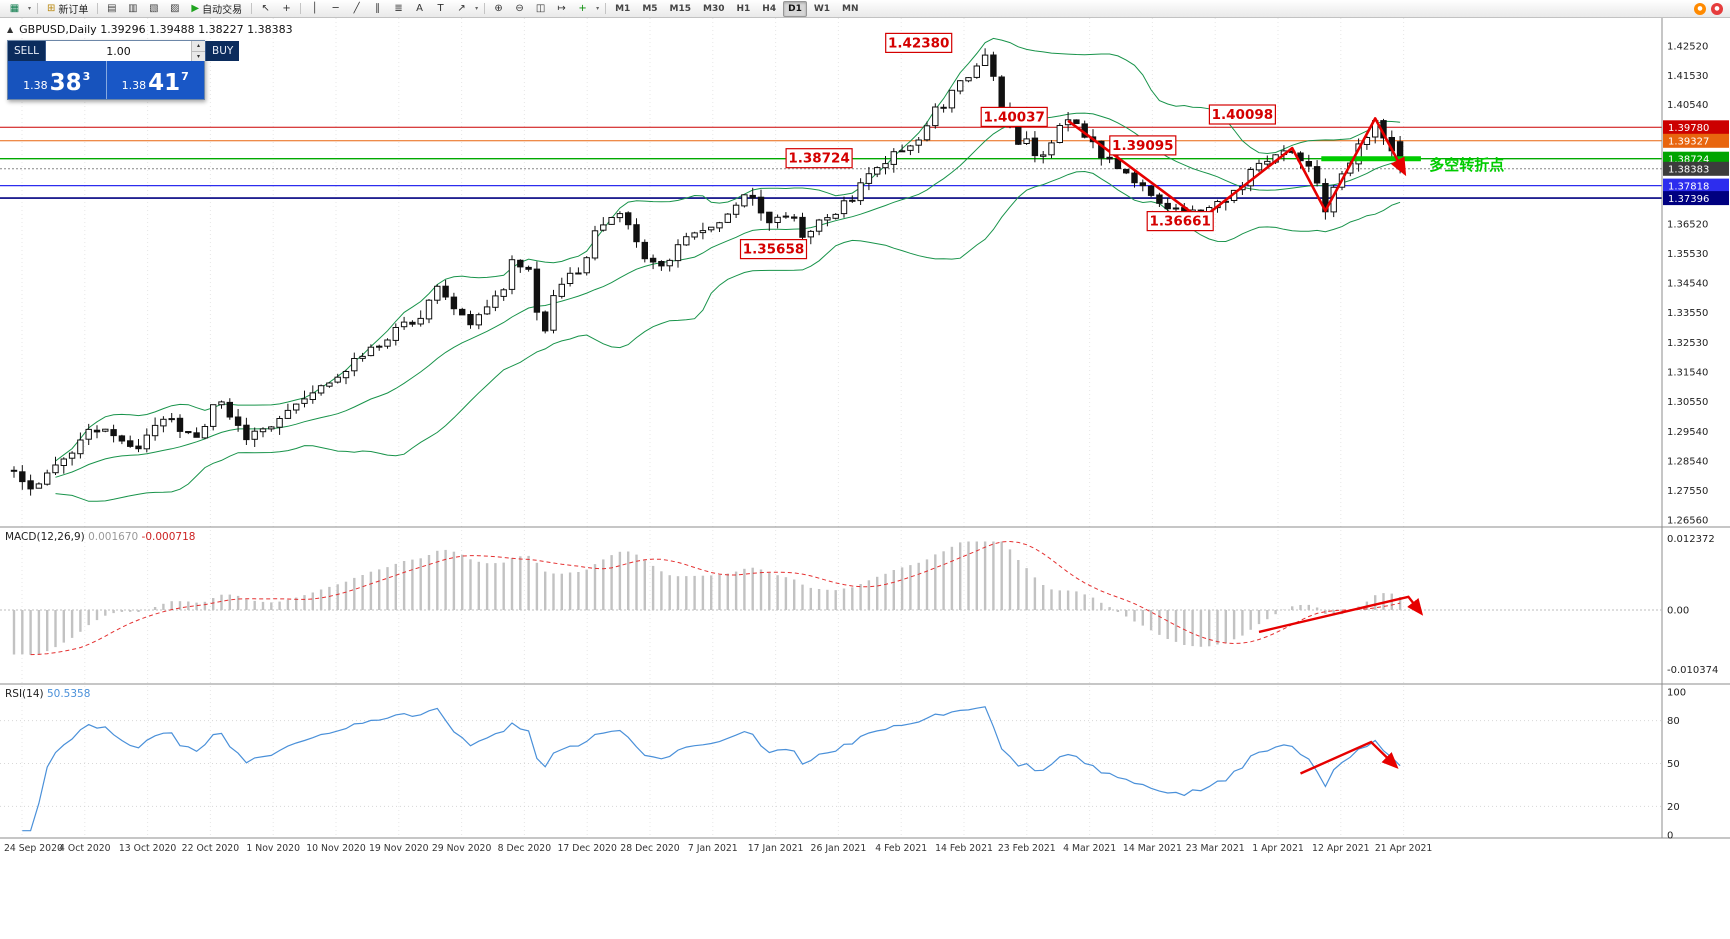  I want to click on volume-spinner: ▴ ▾, so click(198, 51).